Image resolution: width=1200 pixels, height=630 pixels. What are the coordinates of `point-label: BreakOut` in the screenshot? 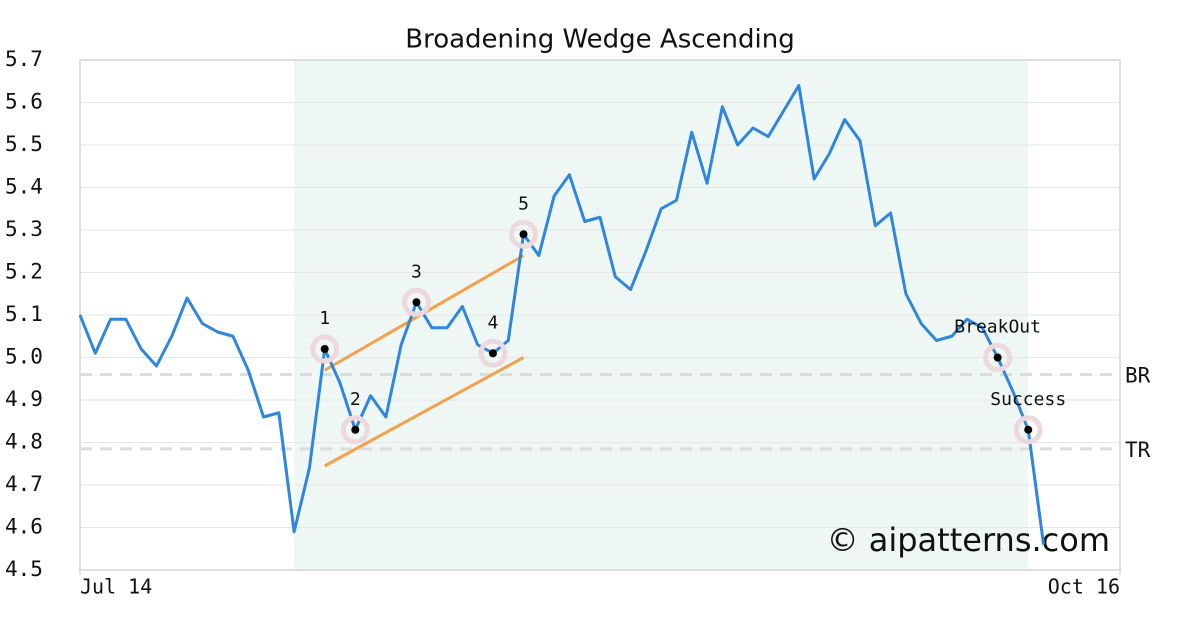 It's located at (997, 327).